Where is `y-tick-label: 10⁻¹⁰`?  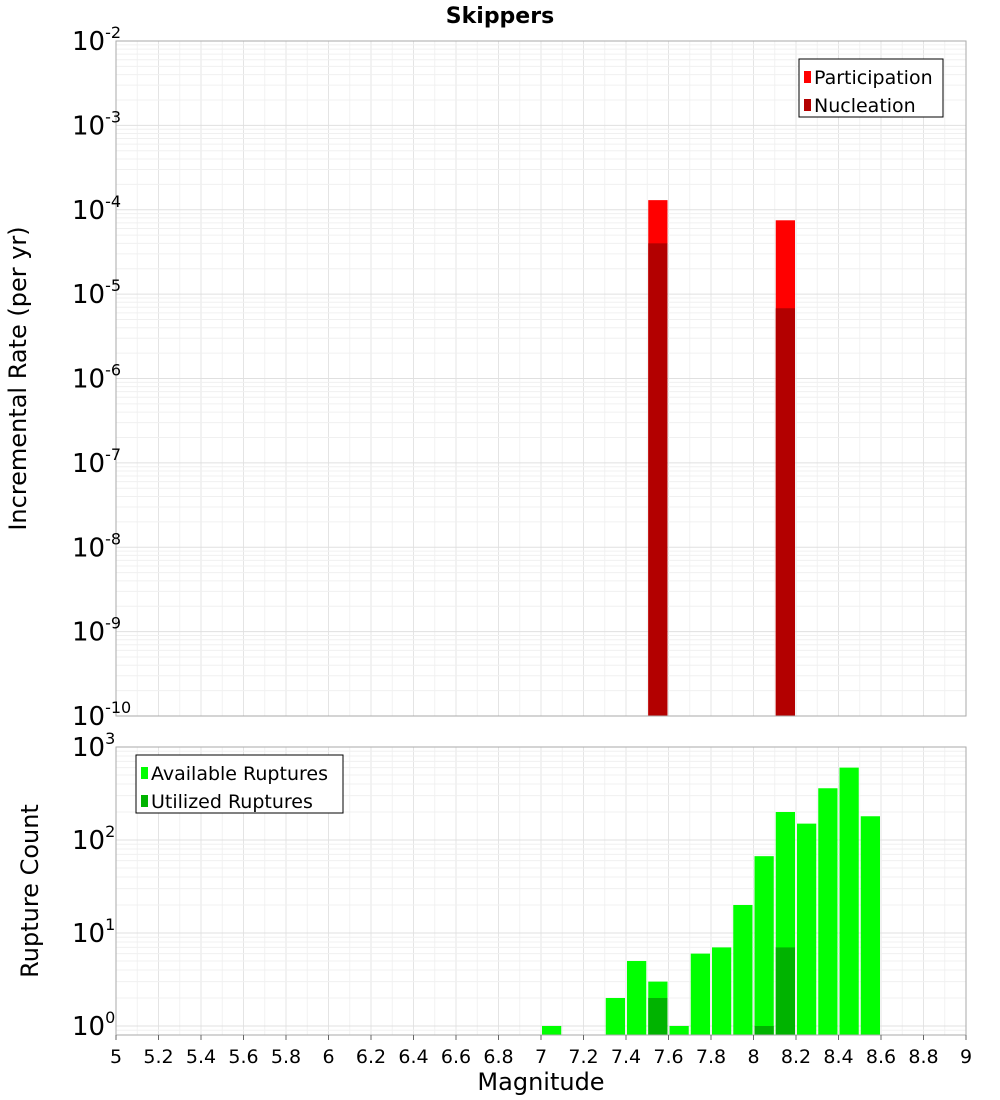 y-tick-label: 10⁻¹⁰ is located at coordinates (101, 715).